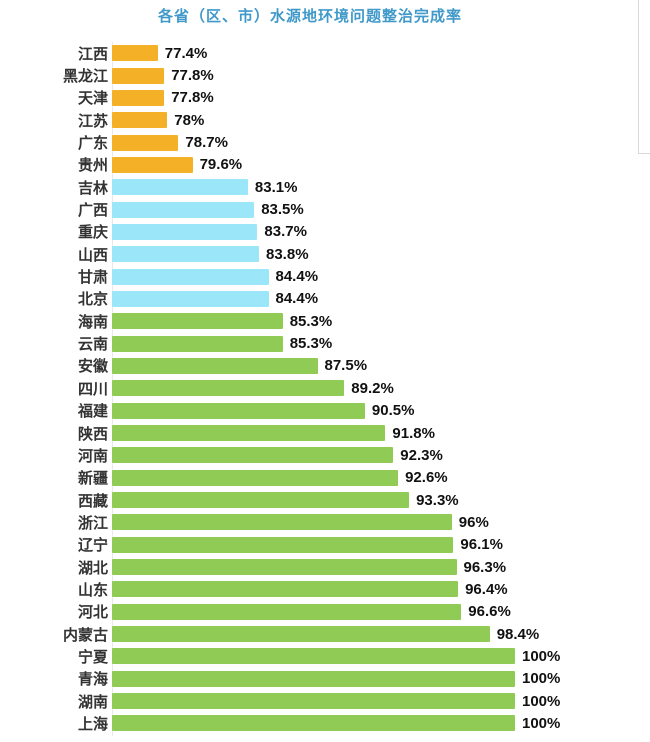  What do you see at coordinates (381, 231) in the screenshot?
I see `bar-track: 83.7%` at bounding box center [381, 231].